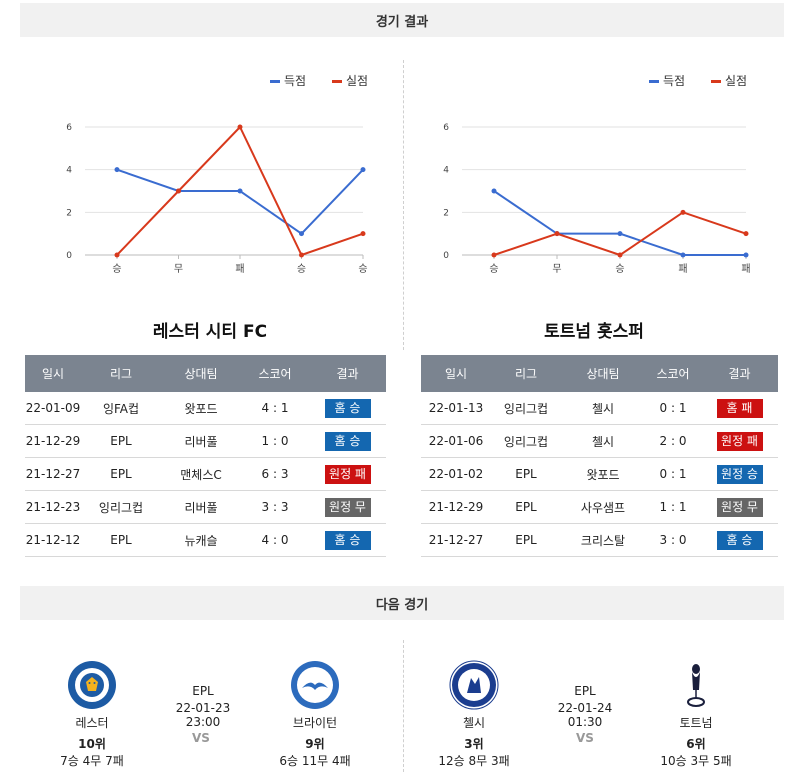 This screenshot has width=797, height=772. What do you see at coordinates (603, 441) in the screenshot?
I see `match-opponent: 첼시` at bounding box center [603, 441].